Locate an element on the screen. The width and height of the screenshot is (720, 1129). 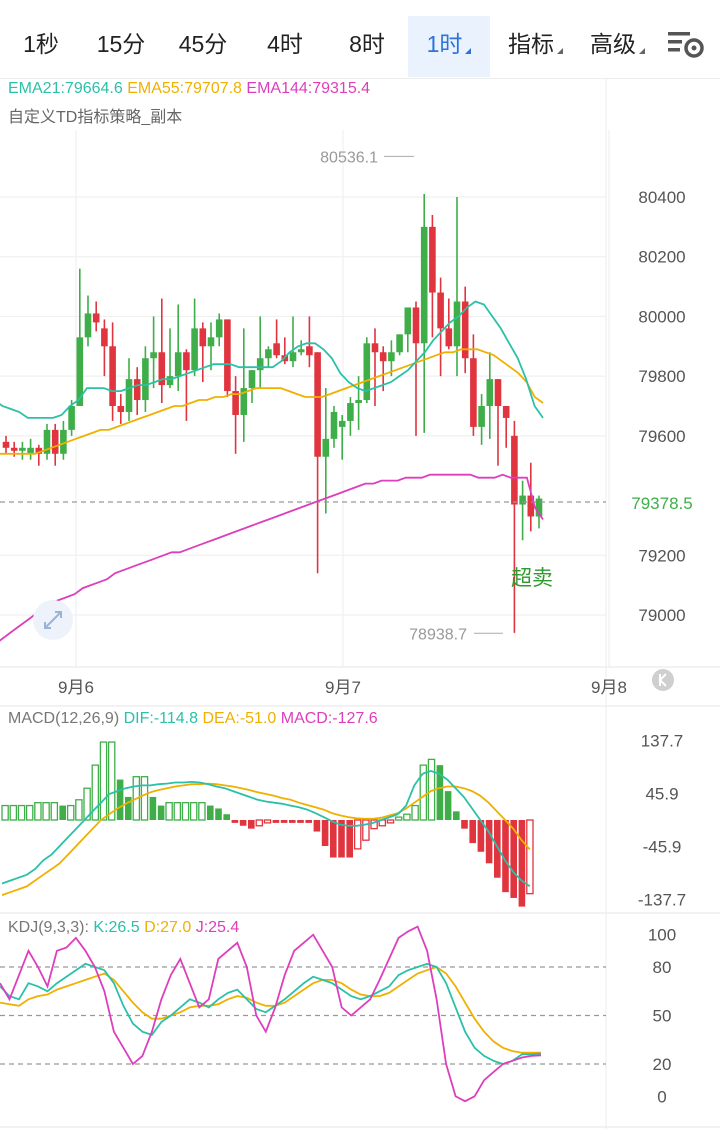
kdj-j-line is located at coordinates (271, 1014).